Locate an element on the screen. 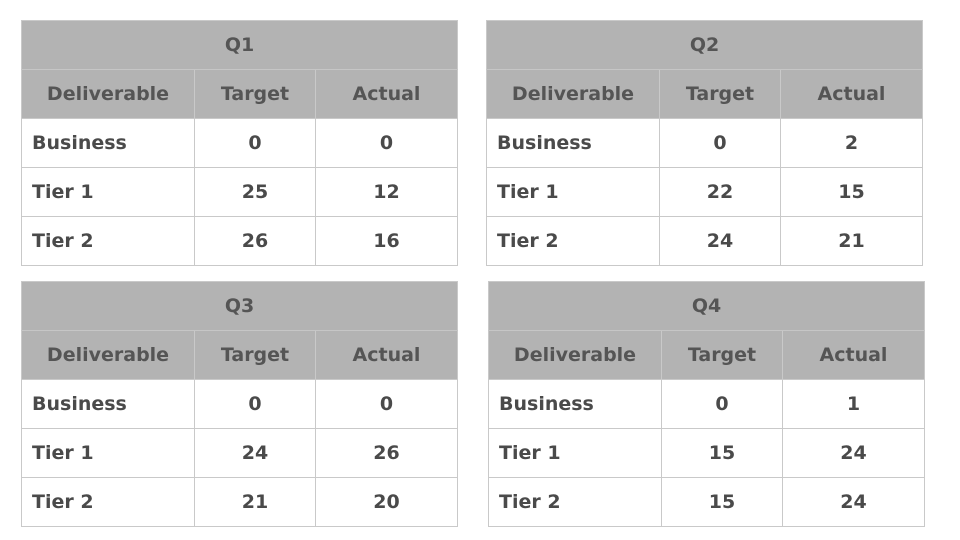 The height and width of the screenshot is (540, 960). actual-value: 26 is located at coordinates (386, 453).